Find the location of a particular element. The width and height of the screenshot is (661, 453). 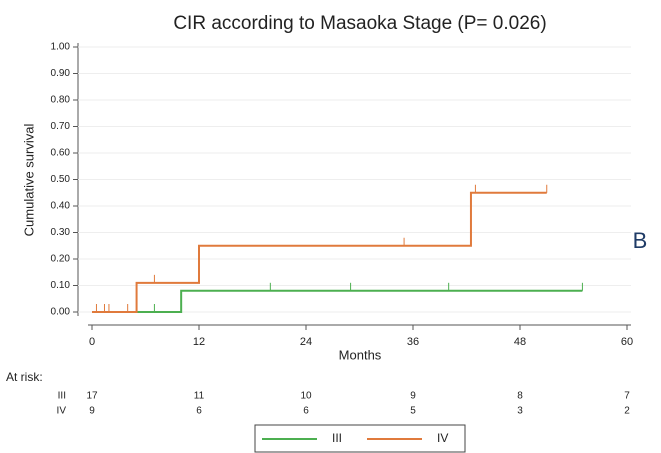

y-tick-label: 0.10 is located at coordinates (61, 285).